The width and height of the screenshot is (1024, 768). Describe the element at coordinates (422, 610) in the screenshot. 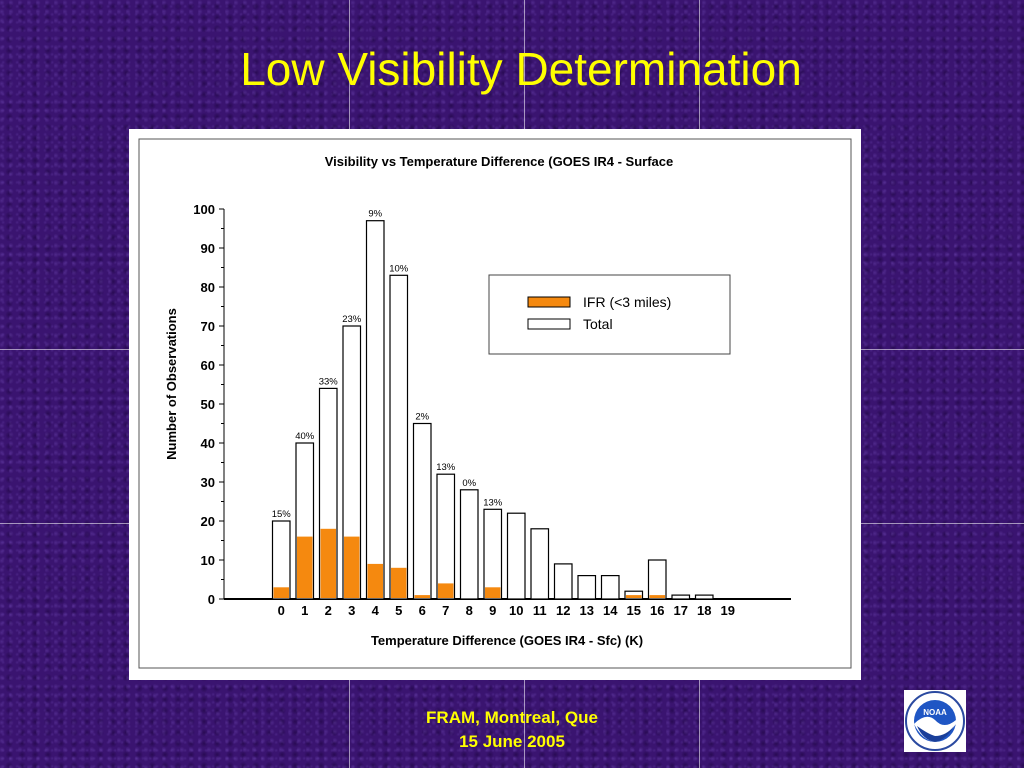

I see `x-tick-label: 6` at that location.